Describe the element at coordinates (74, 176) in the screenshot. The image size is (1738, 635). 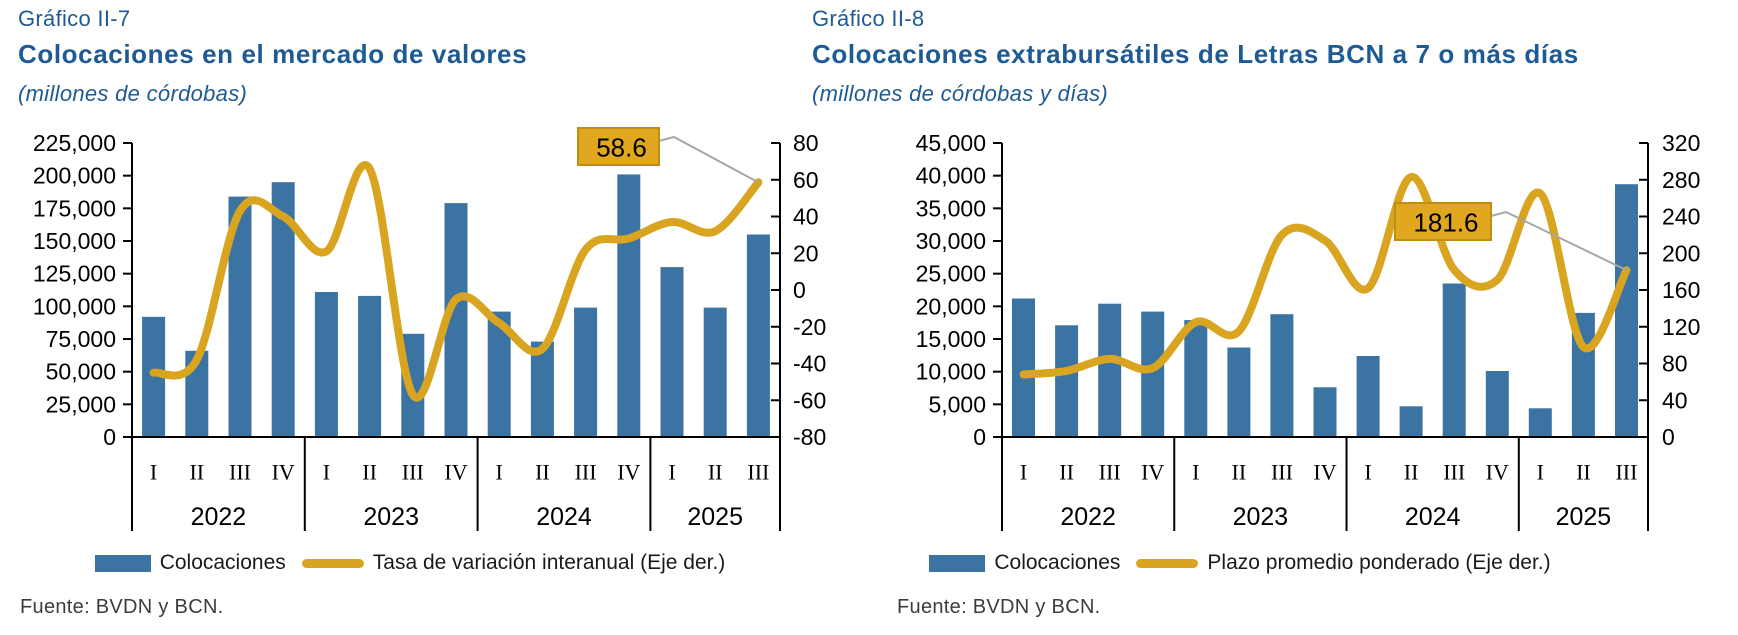
I see `left-axis-tick-label: 200,000` at that location.